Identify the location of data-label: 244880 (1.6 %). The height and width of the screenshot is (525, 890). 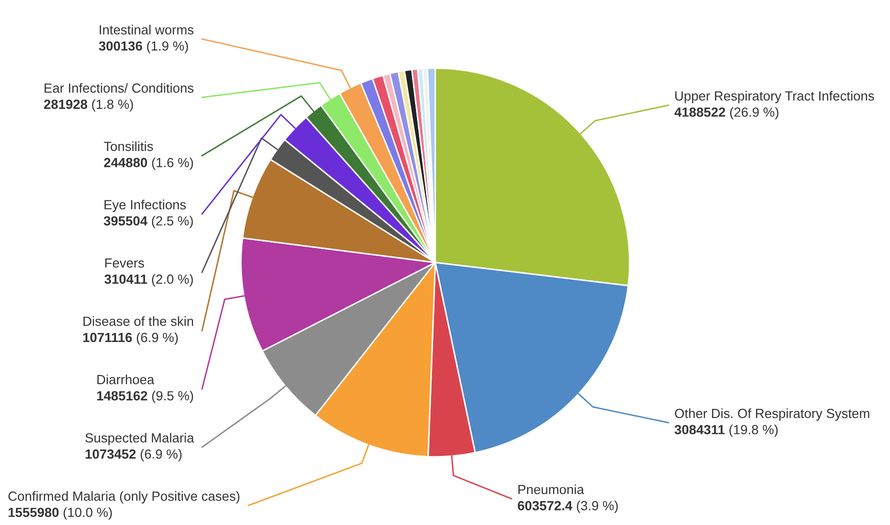
(148, 164).